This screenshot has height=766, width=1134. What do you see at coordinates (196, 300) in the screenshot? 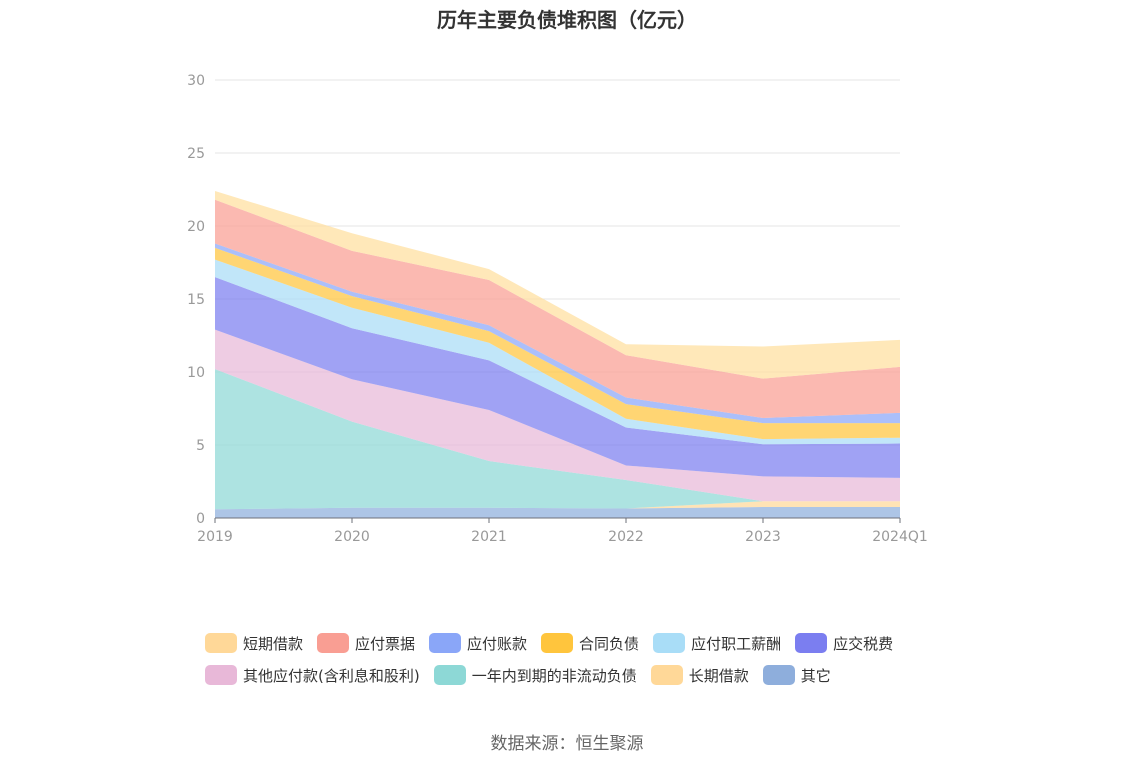
I see `y-tick-label: 15` at bounding box center [196, 300].